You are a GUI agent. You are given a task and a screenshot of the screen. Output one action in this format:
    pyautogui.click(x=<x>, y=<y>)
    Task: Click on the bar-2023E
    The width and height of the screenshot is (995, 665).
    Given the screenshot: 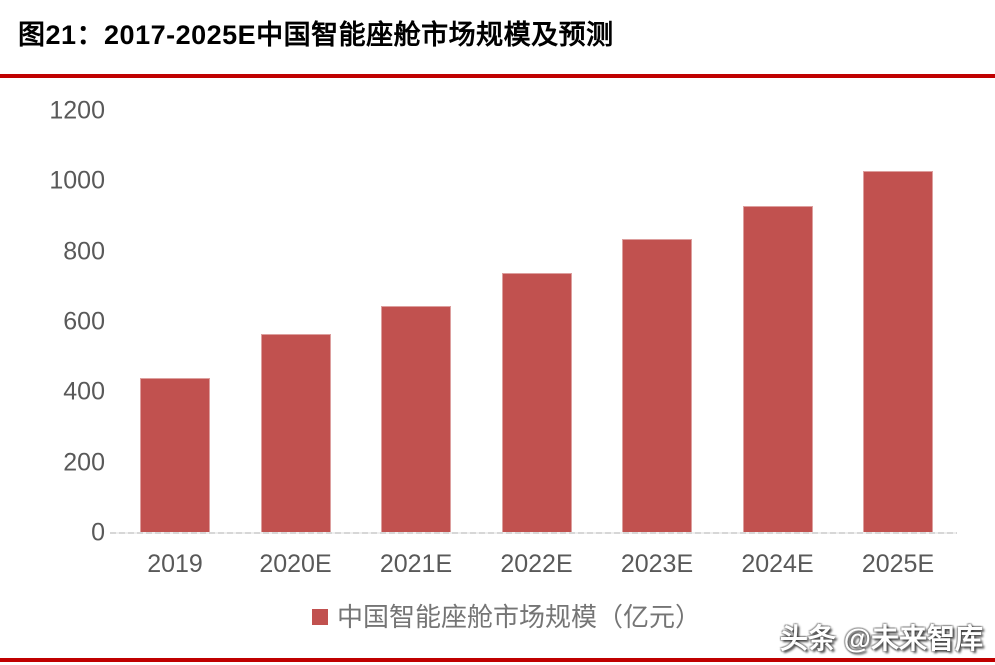 What is the action you would take?
    pyautogui.click(x=657, y=386)
    